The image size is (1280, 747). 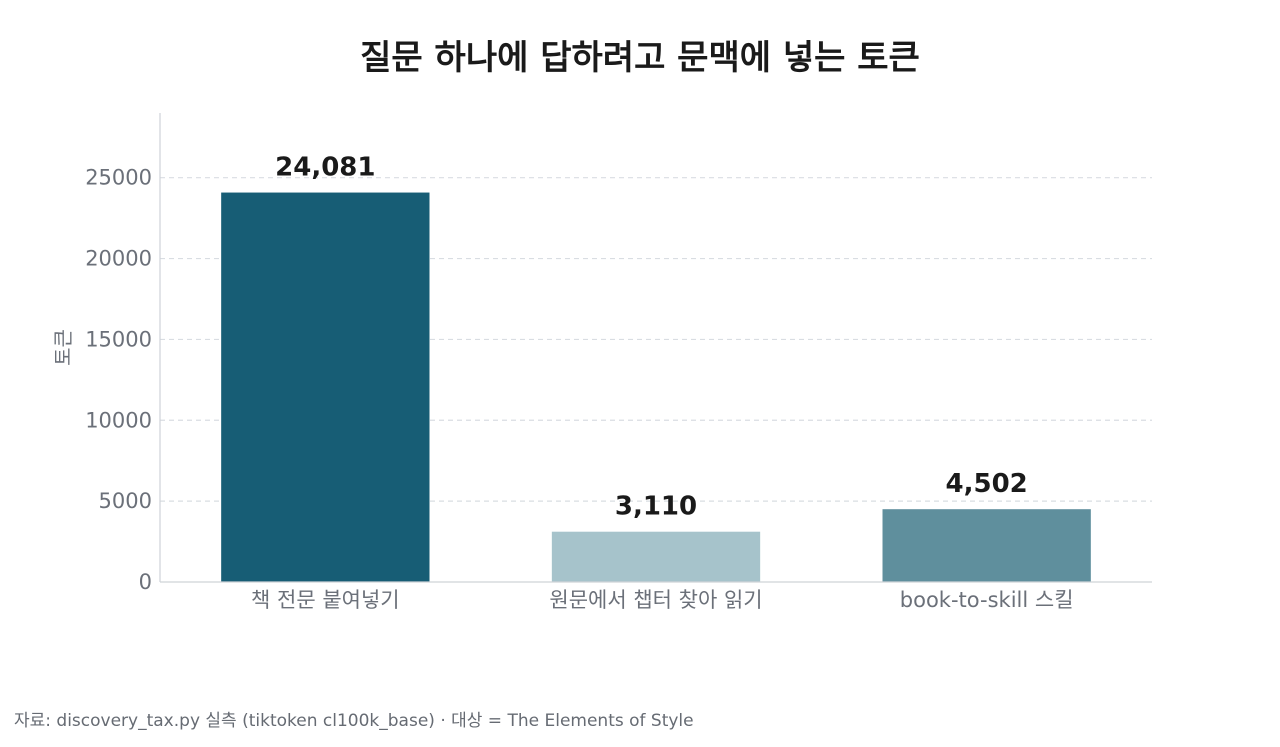 What do you see at coordinates (118, 339) in the screenshot?
I see `y-tick-label: 15000` at bounding box center [118, 339].